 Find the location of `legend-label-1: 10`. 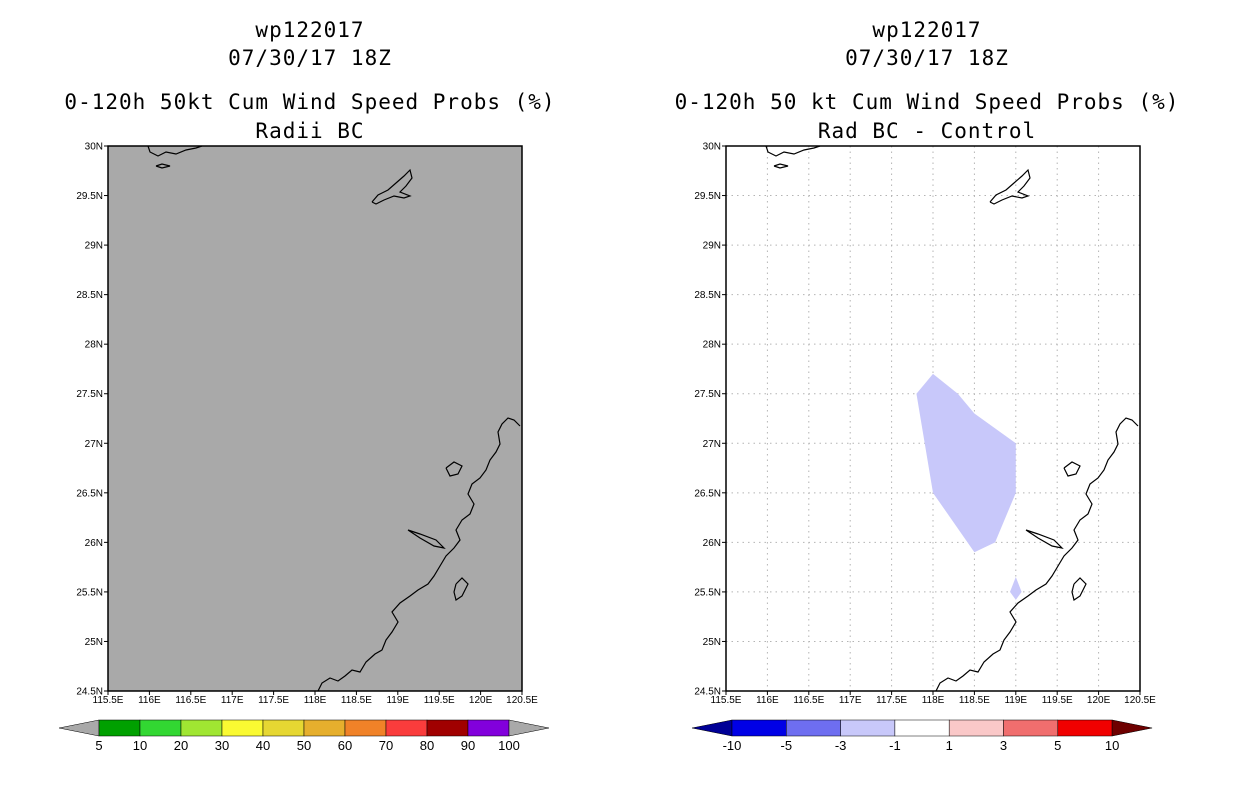

legend-label-1: 10 is located at coordinates (140, 745).